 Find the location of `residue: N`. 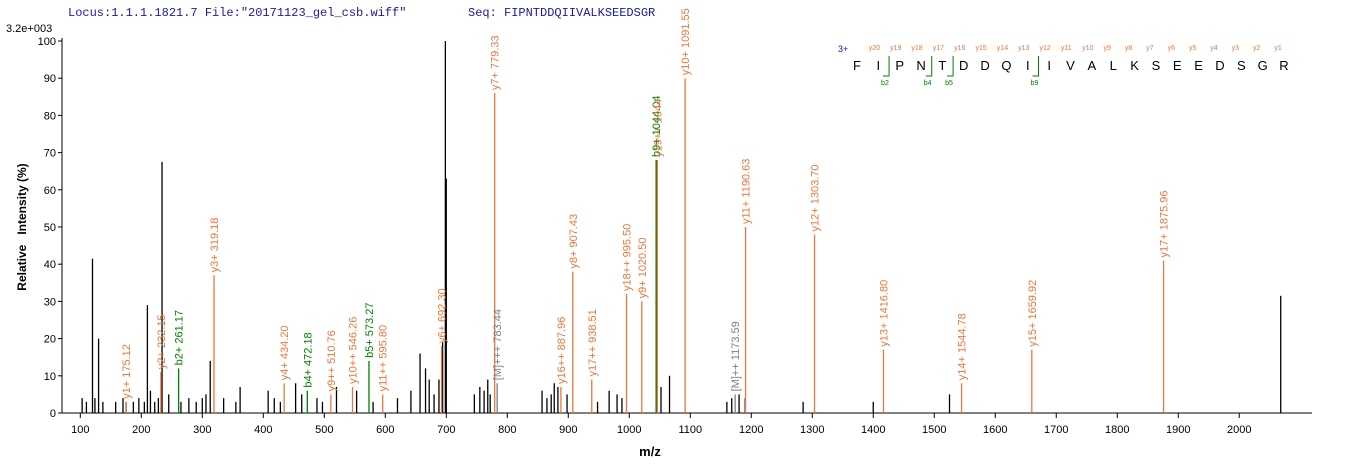

residue: N is located at coordinates (920, 65).